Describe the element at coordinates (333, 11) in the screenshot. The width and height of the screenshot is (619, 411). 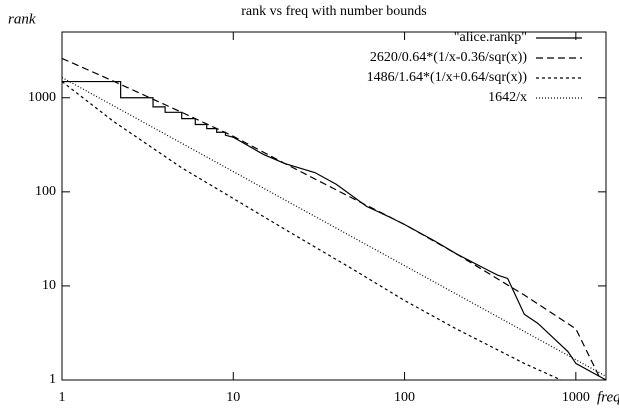
I see `chart-title: rank vs freq with number bounds` at that location.